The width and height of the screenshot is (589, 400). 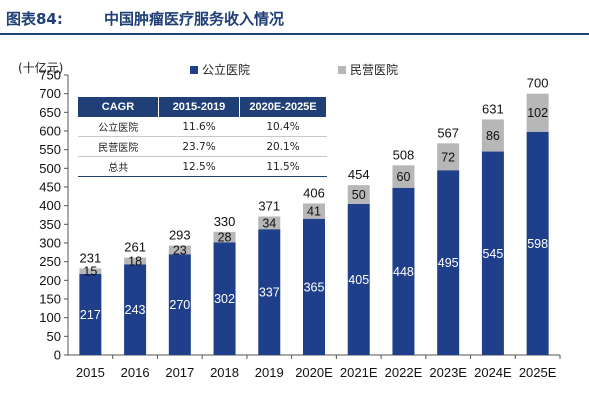 What do you see at coordinates (118, 146) in the screenshot?
I see `cagr-row-label: 民营医院` at bounding box center [118, 146].